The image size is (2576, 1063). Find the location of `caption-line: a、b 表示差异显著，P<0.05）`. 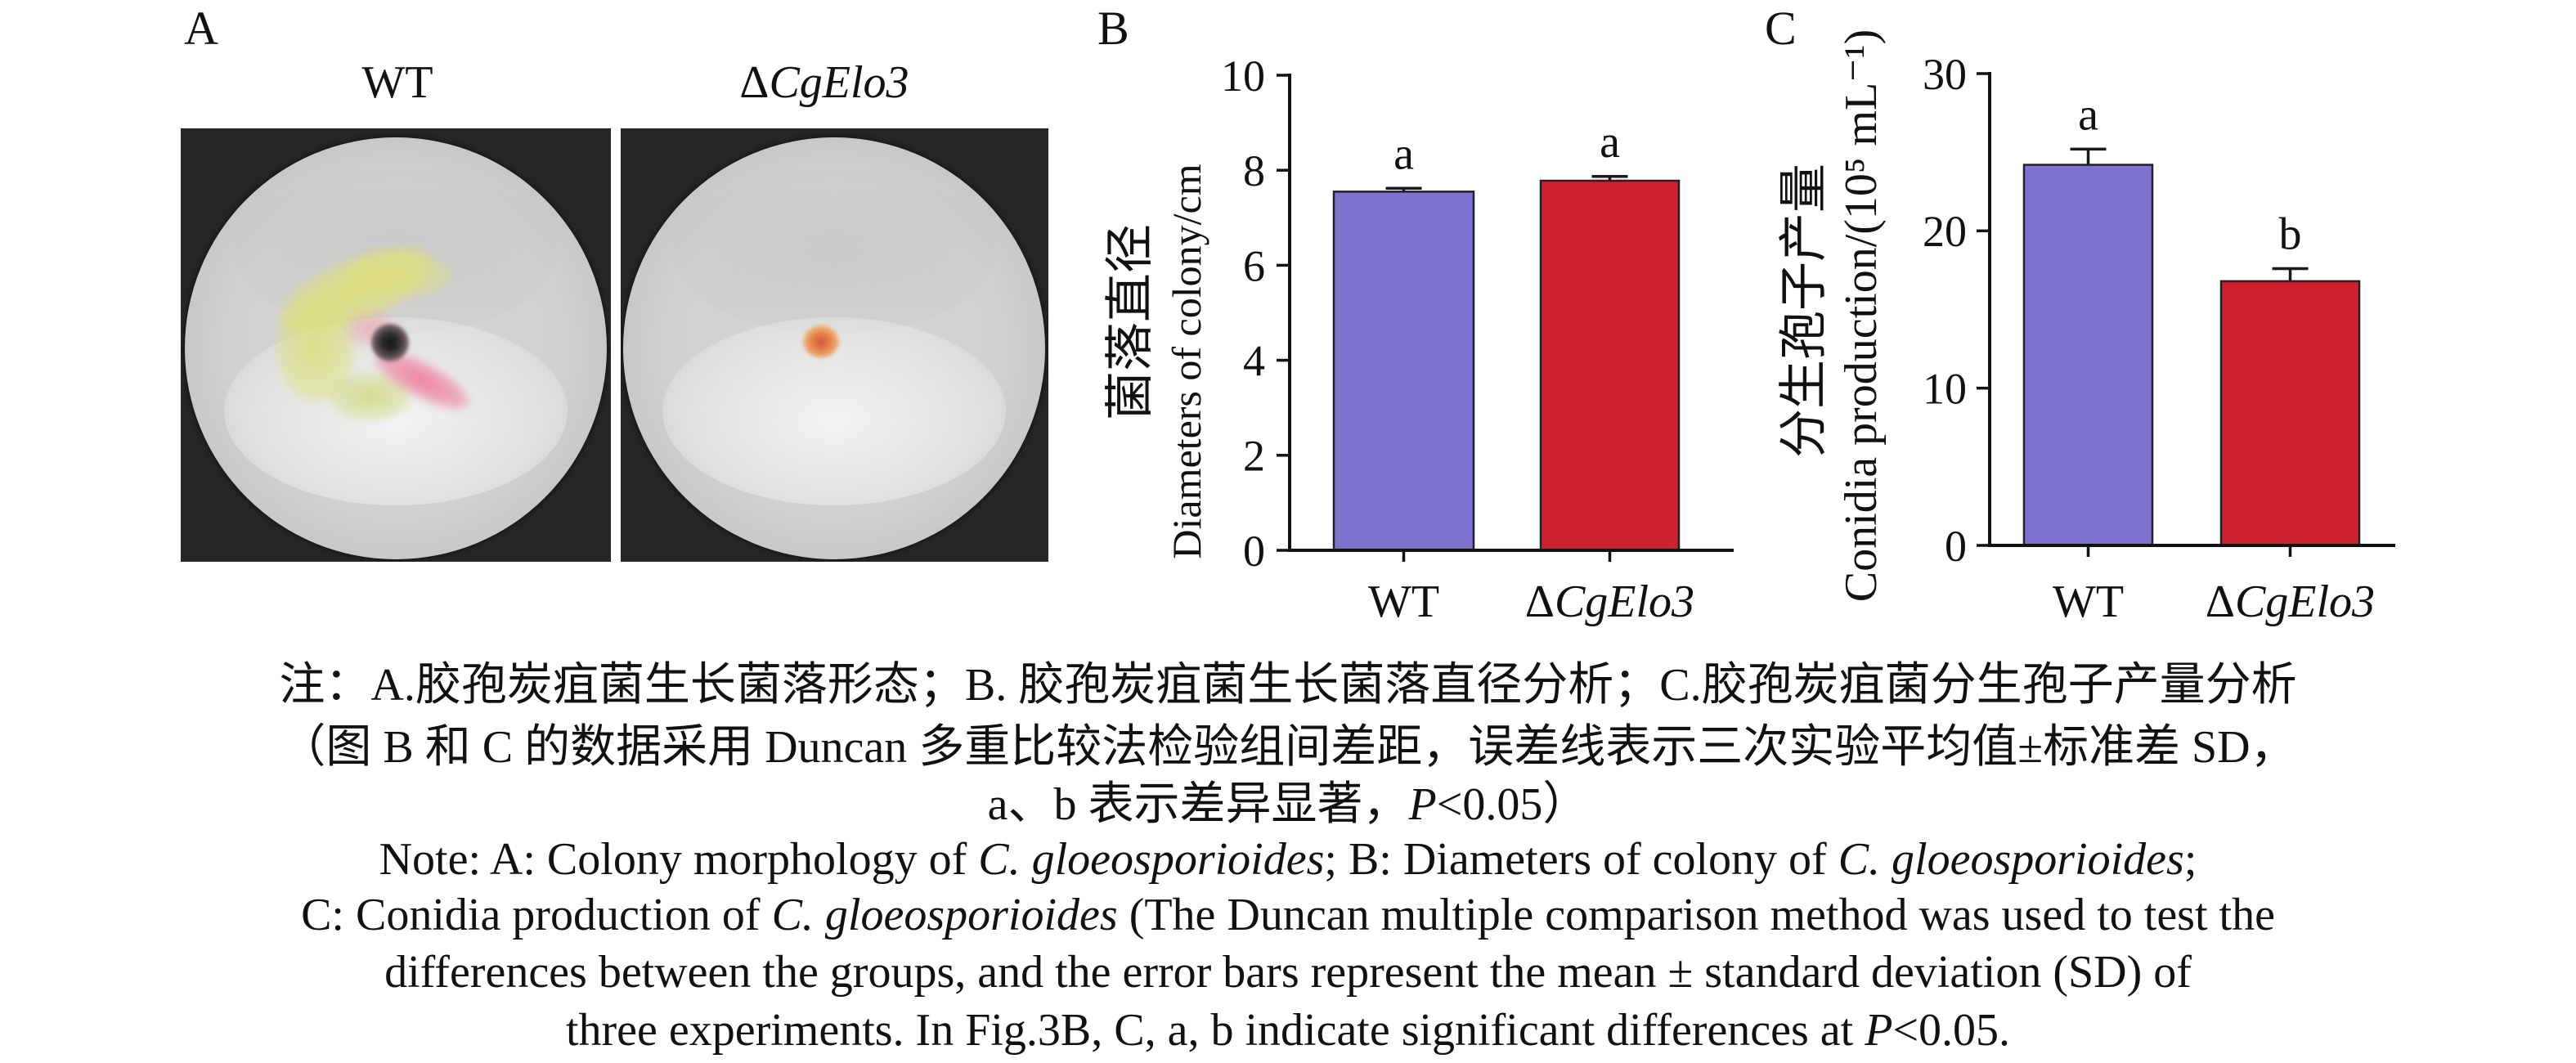

caption-line: a、b 表示差异显著，P<0.05） is located at coordinates (1288, 804).